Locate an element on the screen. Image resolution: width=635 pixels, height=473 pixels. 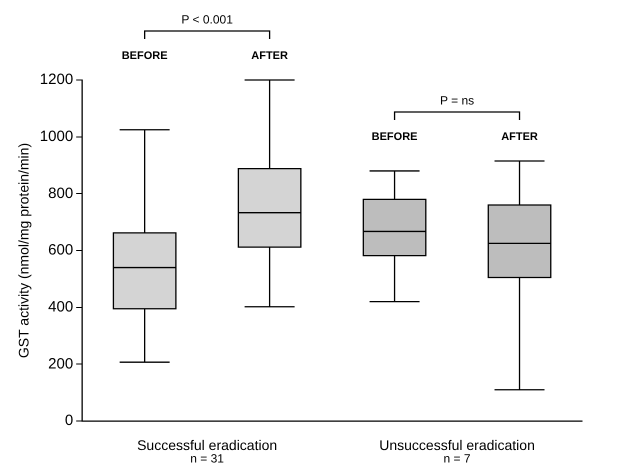
y-tick-label: 800 is located at coordinates (61, 193).